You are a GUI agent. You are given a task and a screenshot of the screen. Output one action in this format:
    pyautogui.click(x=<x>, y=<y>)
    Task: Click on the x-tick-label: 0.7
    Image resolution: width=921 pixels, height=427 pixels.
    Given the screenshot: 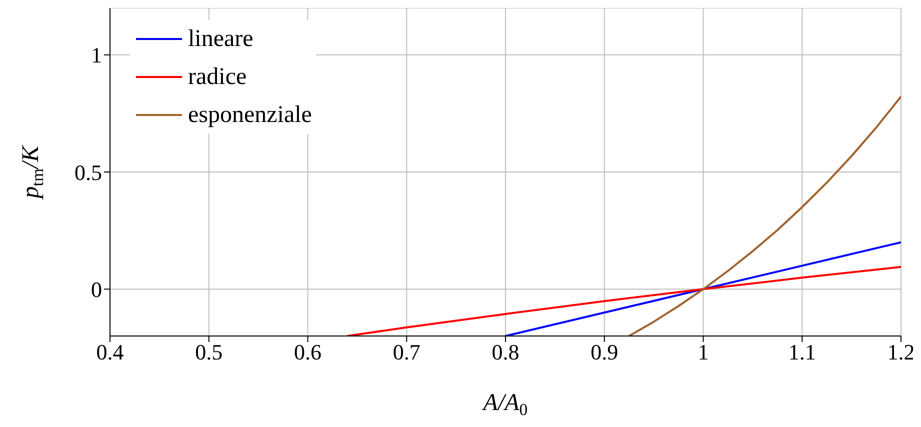 What is the action you would take?
    pyautogui.click(x=406, y=352)
    